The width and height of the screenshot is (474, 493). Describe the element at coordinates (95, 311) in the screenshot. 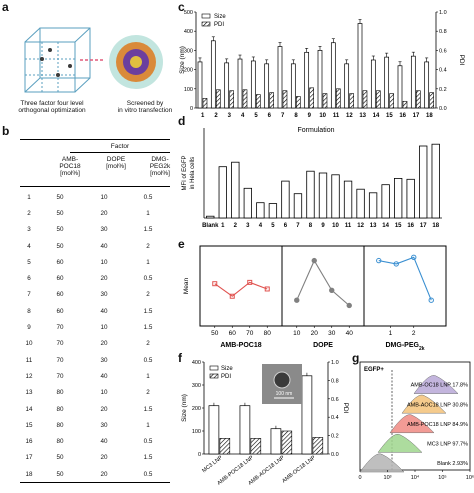

I see `table-row: 8 60 40 1.5` at that location.